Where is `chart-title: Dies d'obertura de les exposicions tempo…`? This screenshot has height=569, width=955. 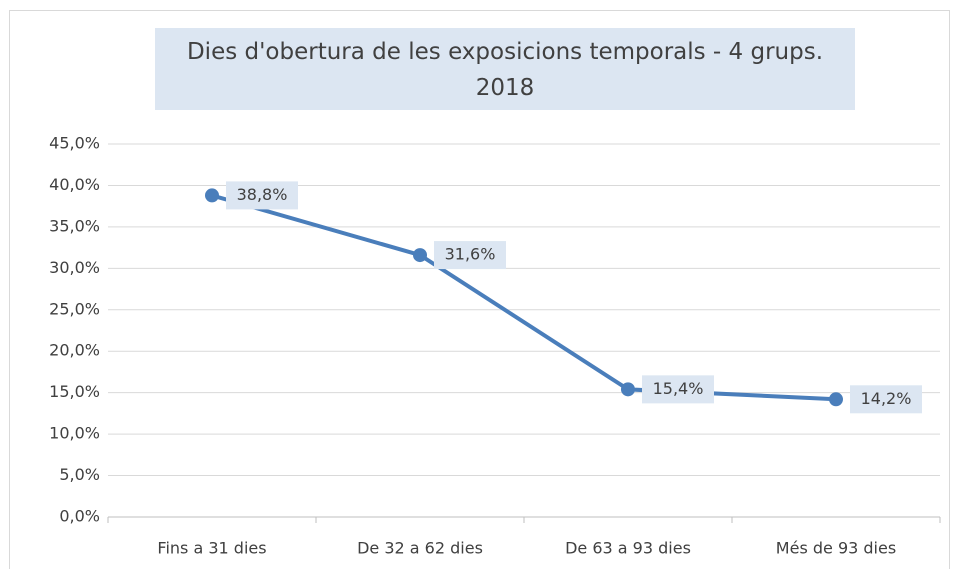 chart-title: Dies d'obertura de les exposicions tempo… is located at coordinates (505, 69).